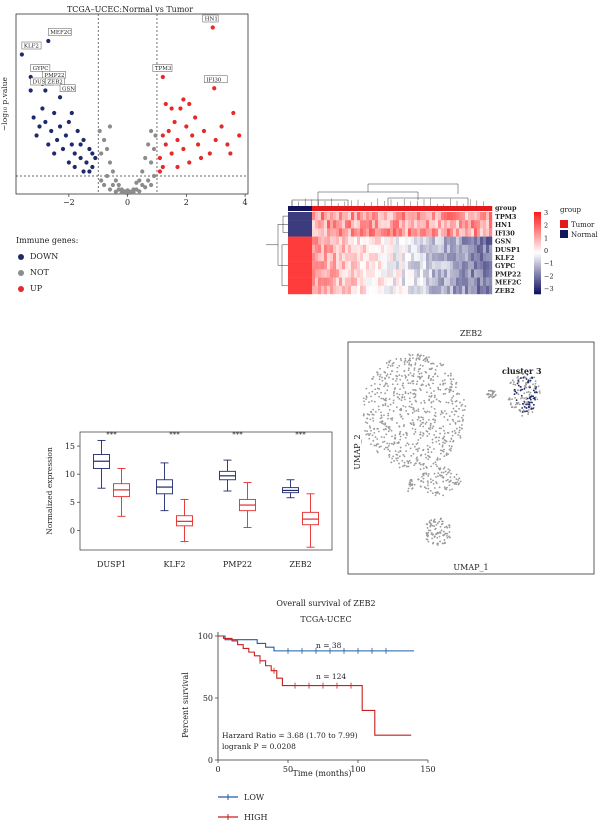 The height and width of the screenshot is (840, 607). Describe the element at coordinates (290, 735) in the screenshot. I see `km-hr-text: Harzard Ratio = 3.68 (1.70 to 7.99)` at that location.